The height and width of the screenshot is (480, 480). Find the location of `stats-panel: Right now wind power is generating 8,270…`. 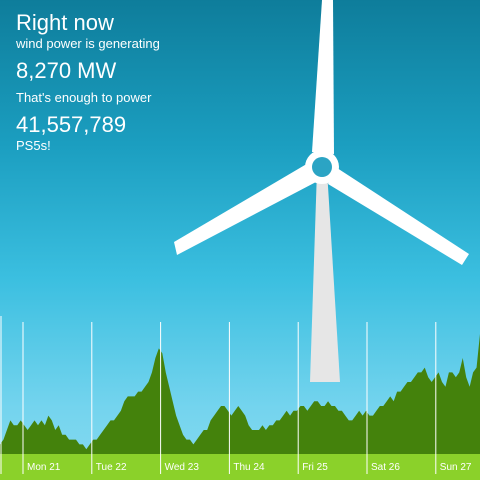

stats-panel: Right now wind power is generating 8,270… is located at coordinates (88, 82).